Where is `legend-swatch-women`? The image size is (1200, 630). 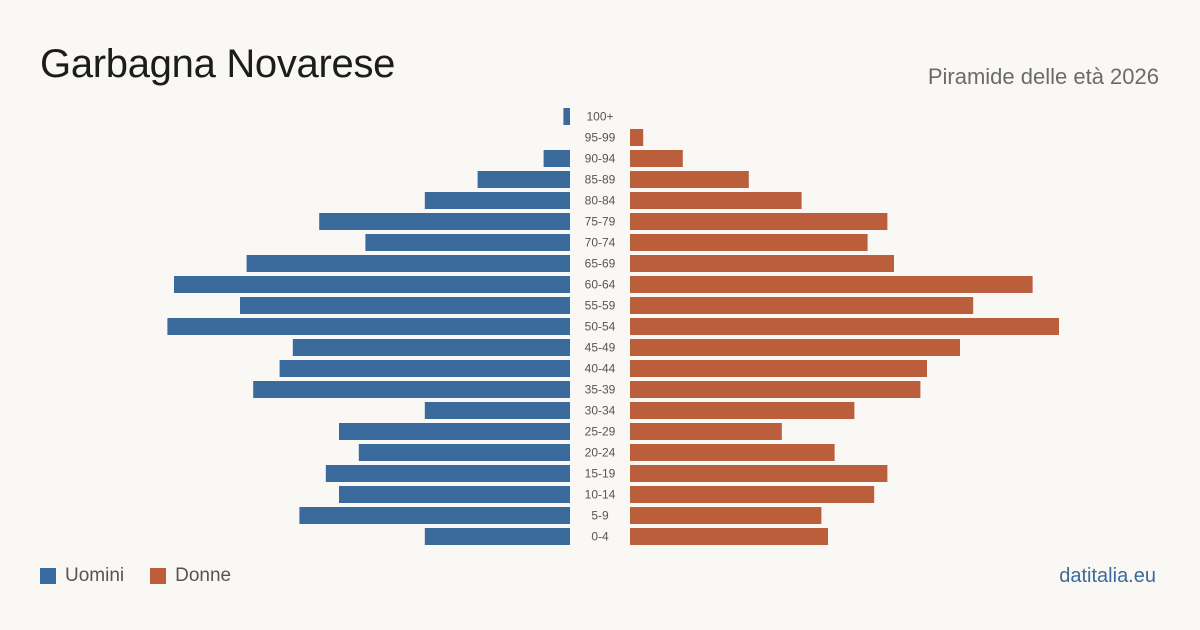
legend-swatch-women is located at coordinates (158, 576).